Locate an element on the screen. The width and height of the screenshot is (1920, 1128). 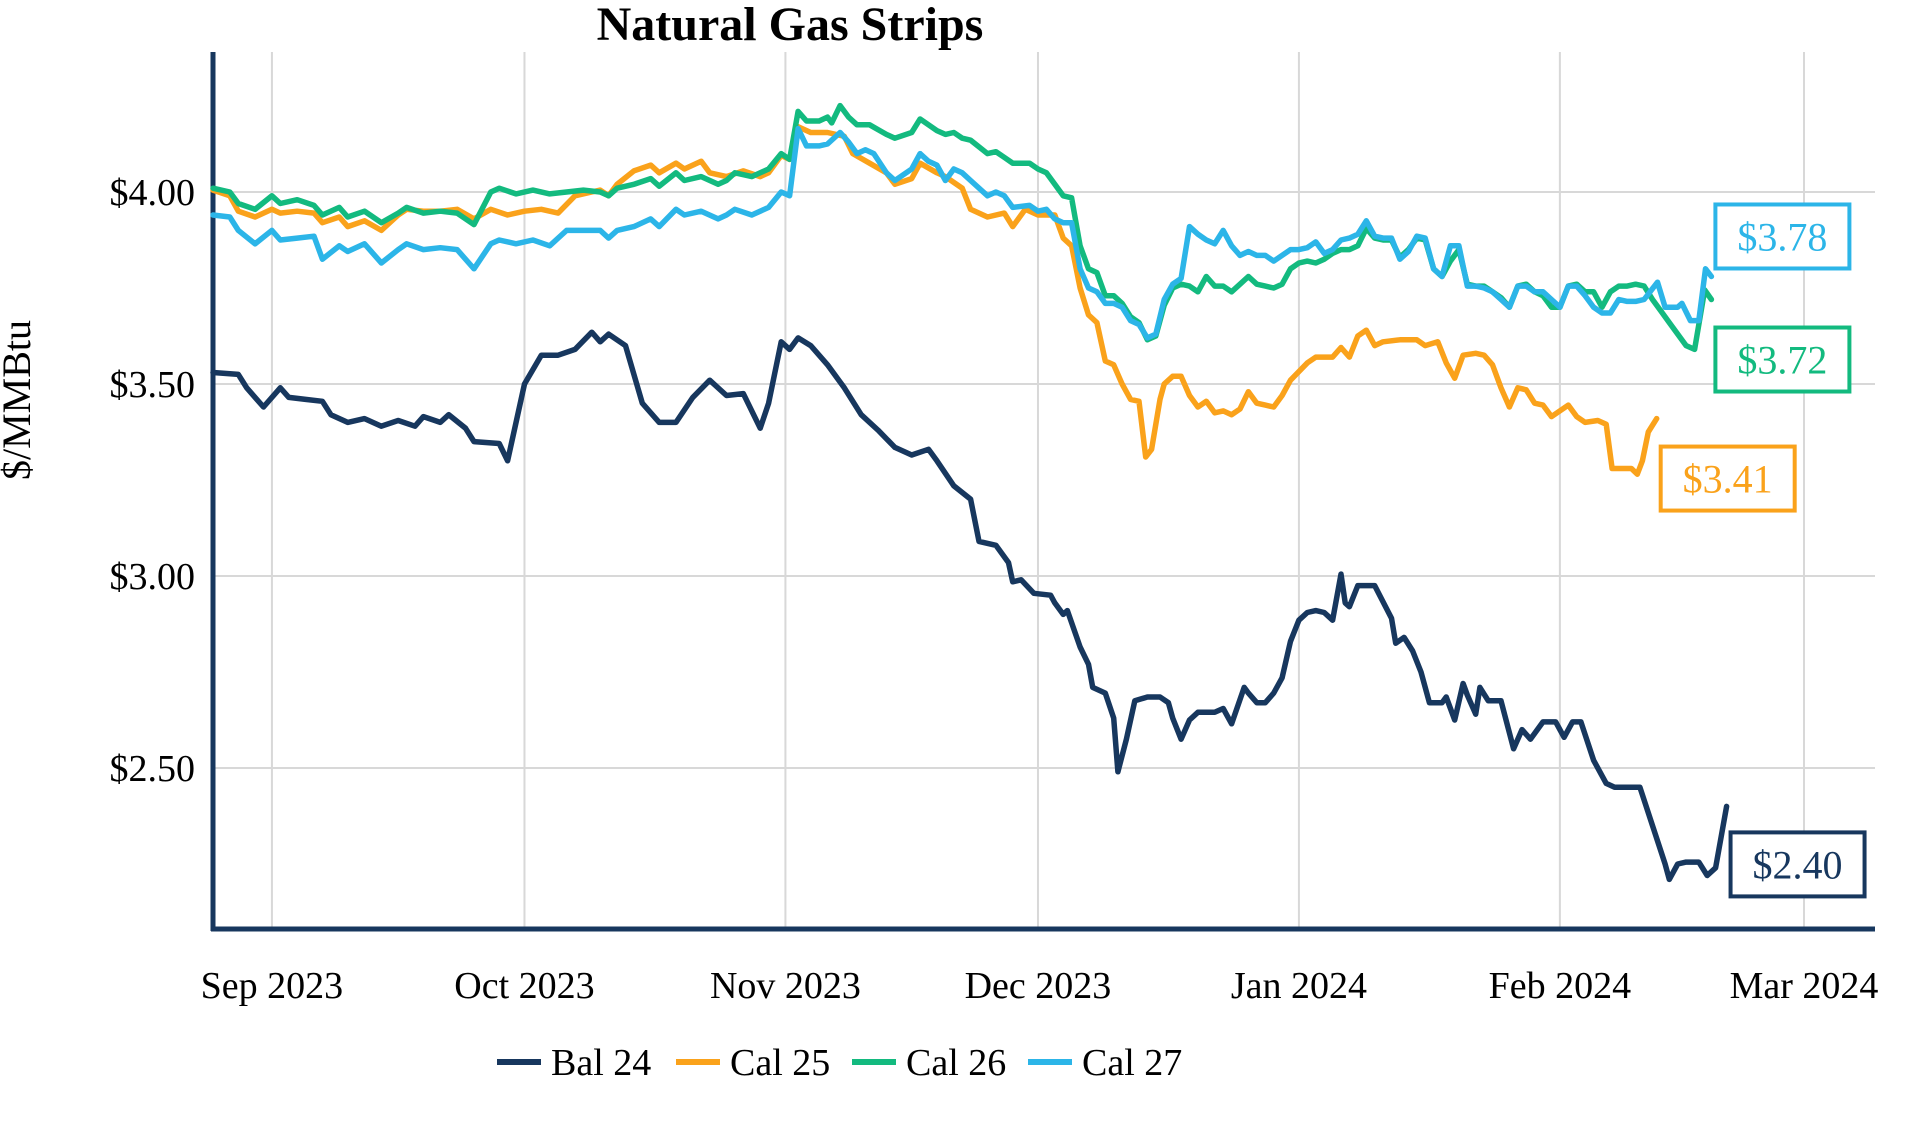
end-value-label-cal-25: $3.41 is located at coordinates (1728, 479).